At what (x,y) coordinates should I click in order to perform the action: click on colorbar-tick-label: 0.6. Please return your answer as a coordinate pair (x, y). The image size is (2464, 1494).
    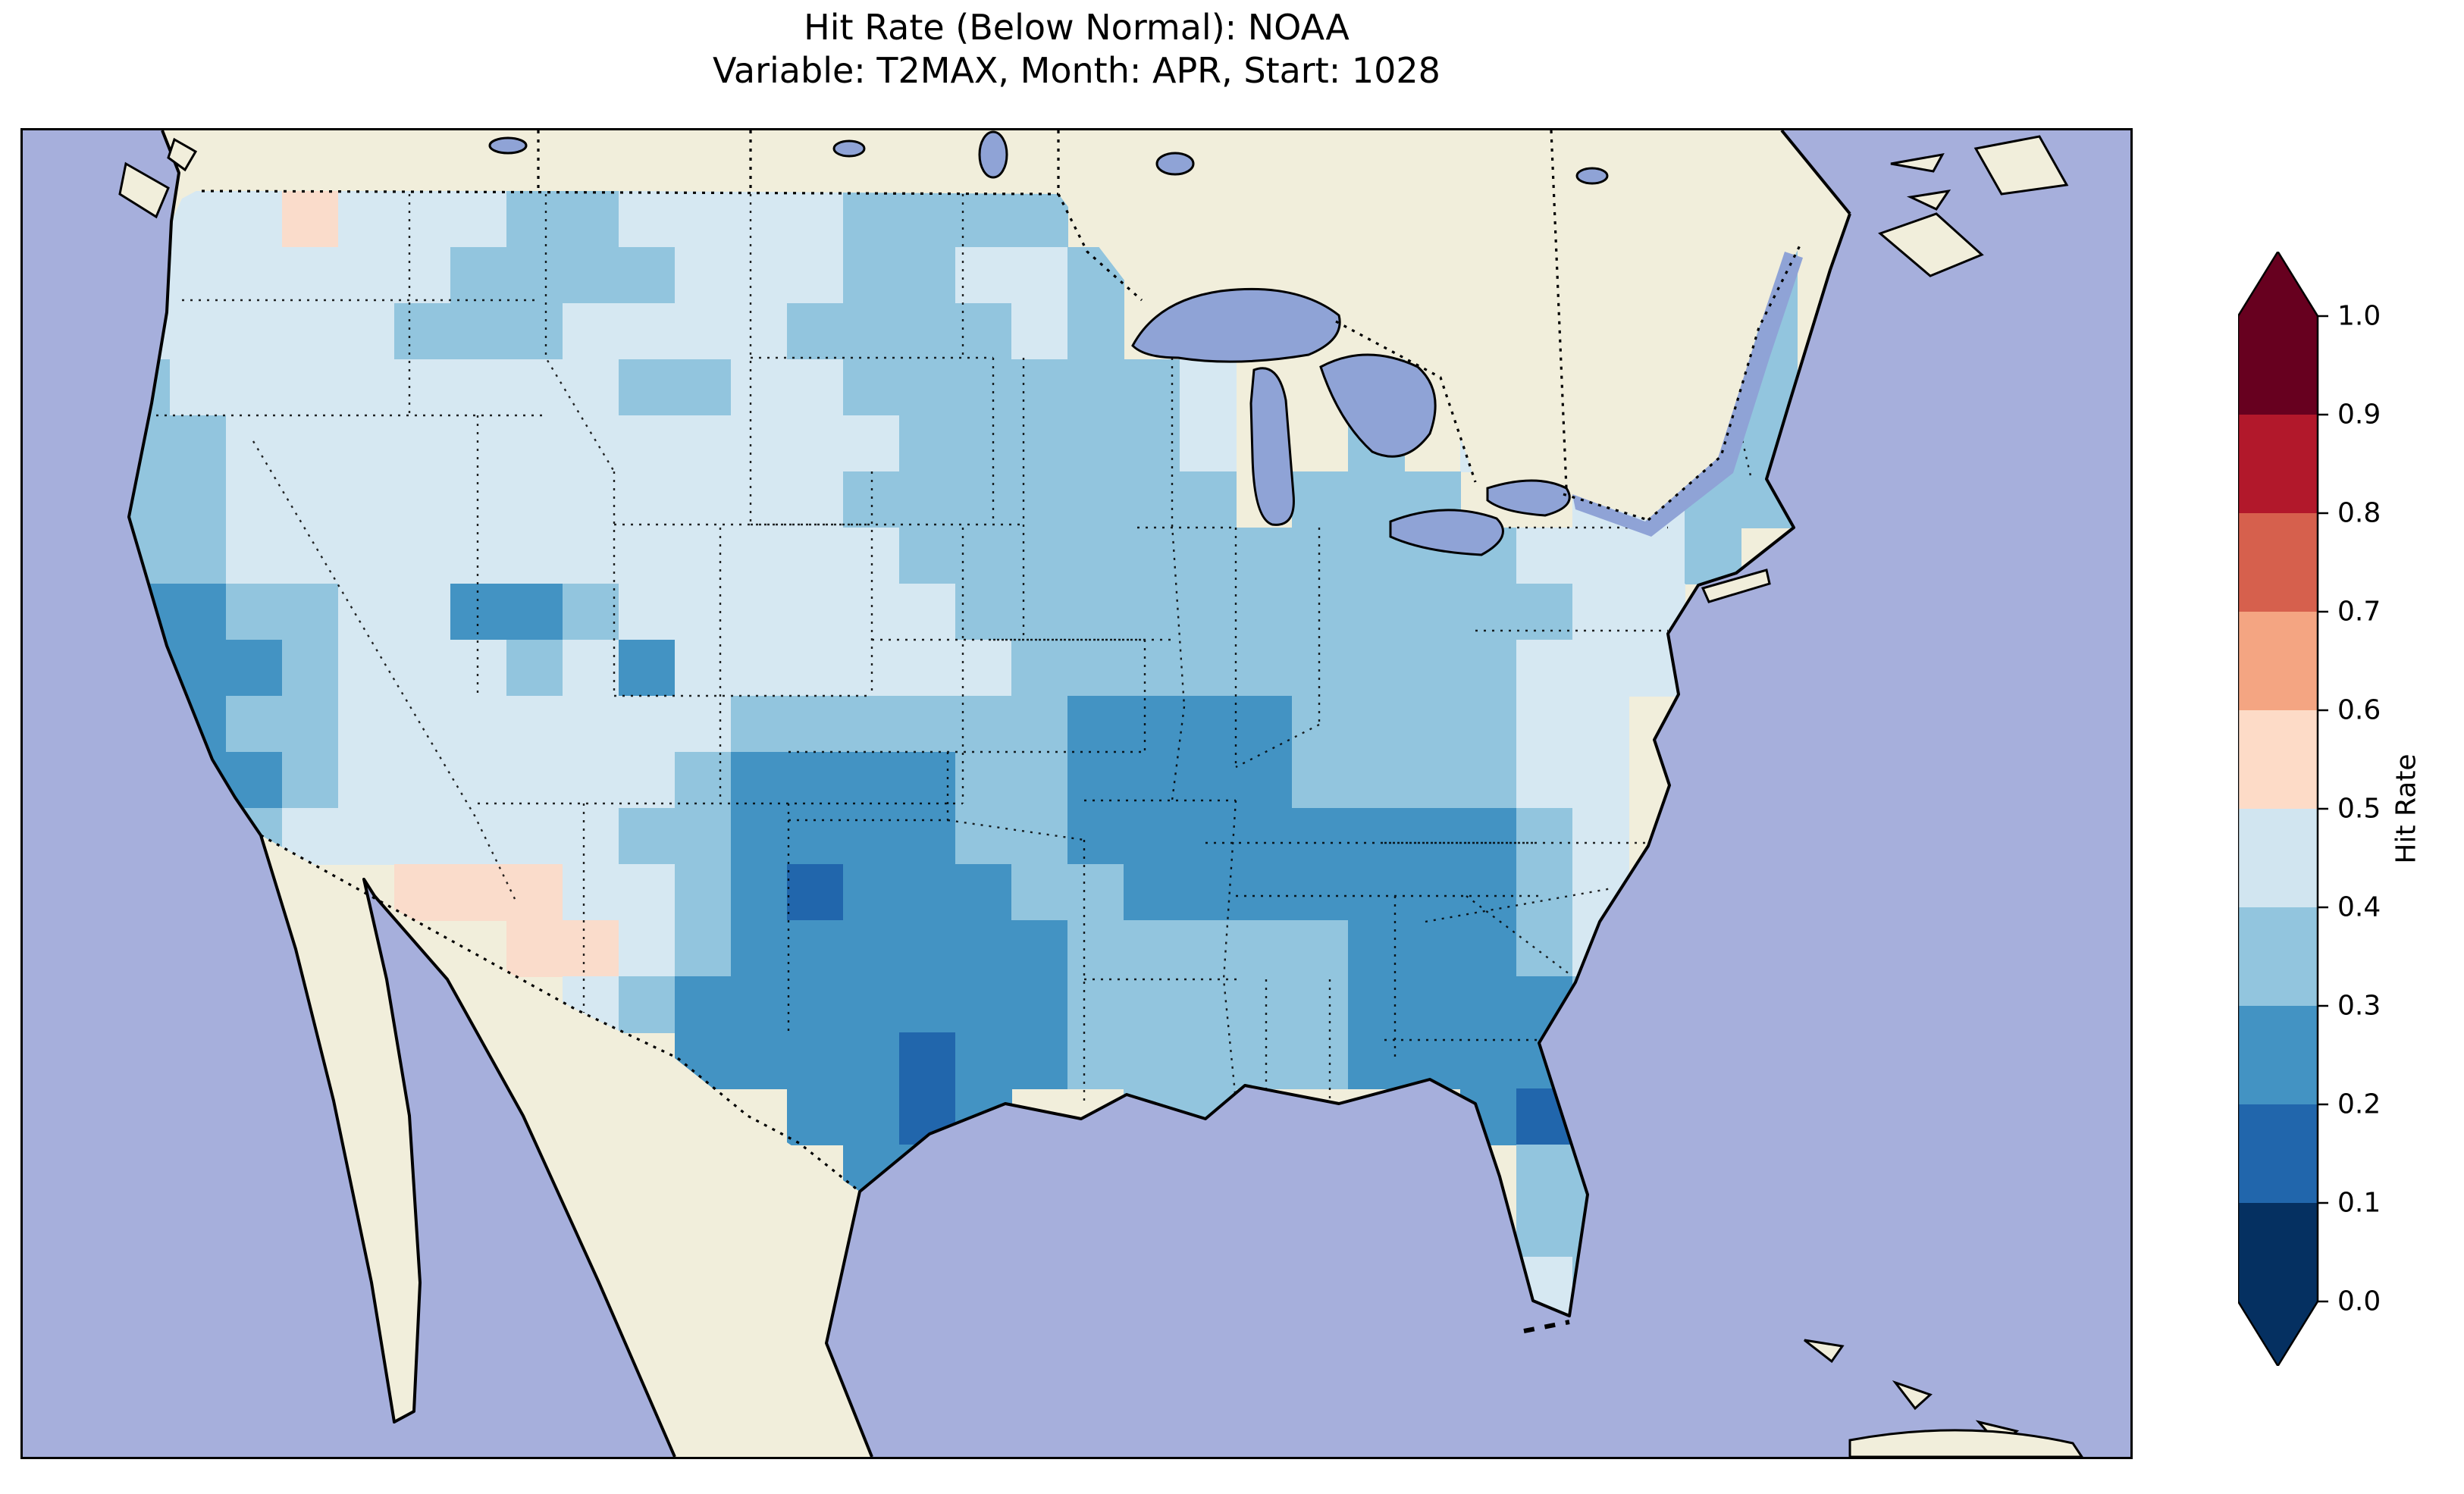
    Looking at the image, I should click on (2359, 710).